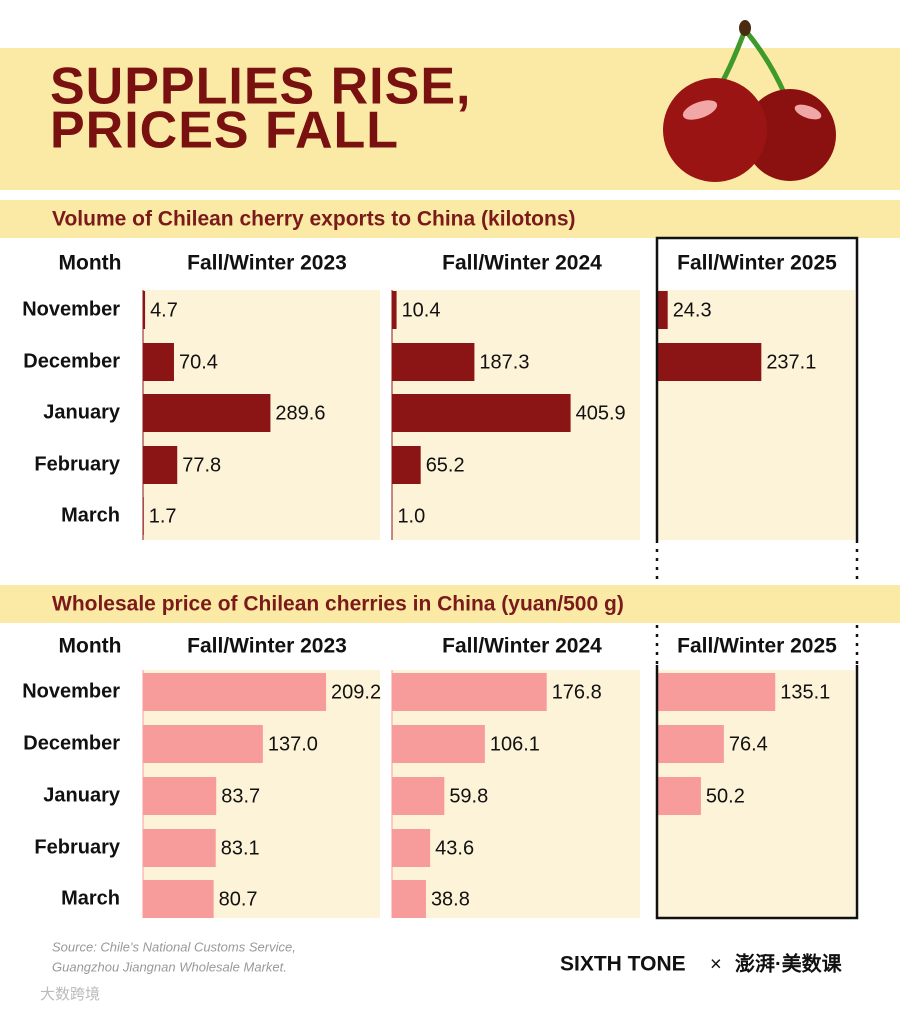 Image resolution: width=900 pixels, height=1011 pixels. I want to click on value-label: 77.8, so click(201, 465).